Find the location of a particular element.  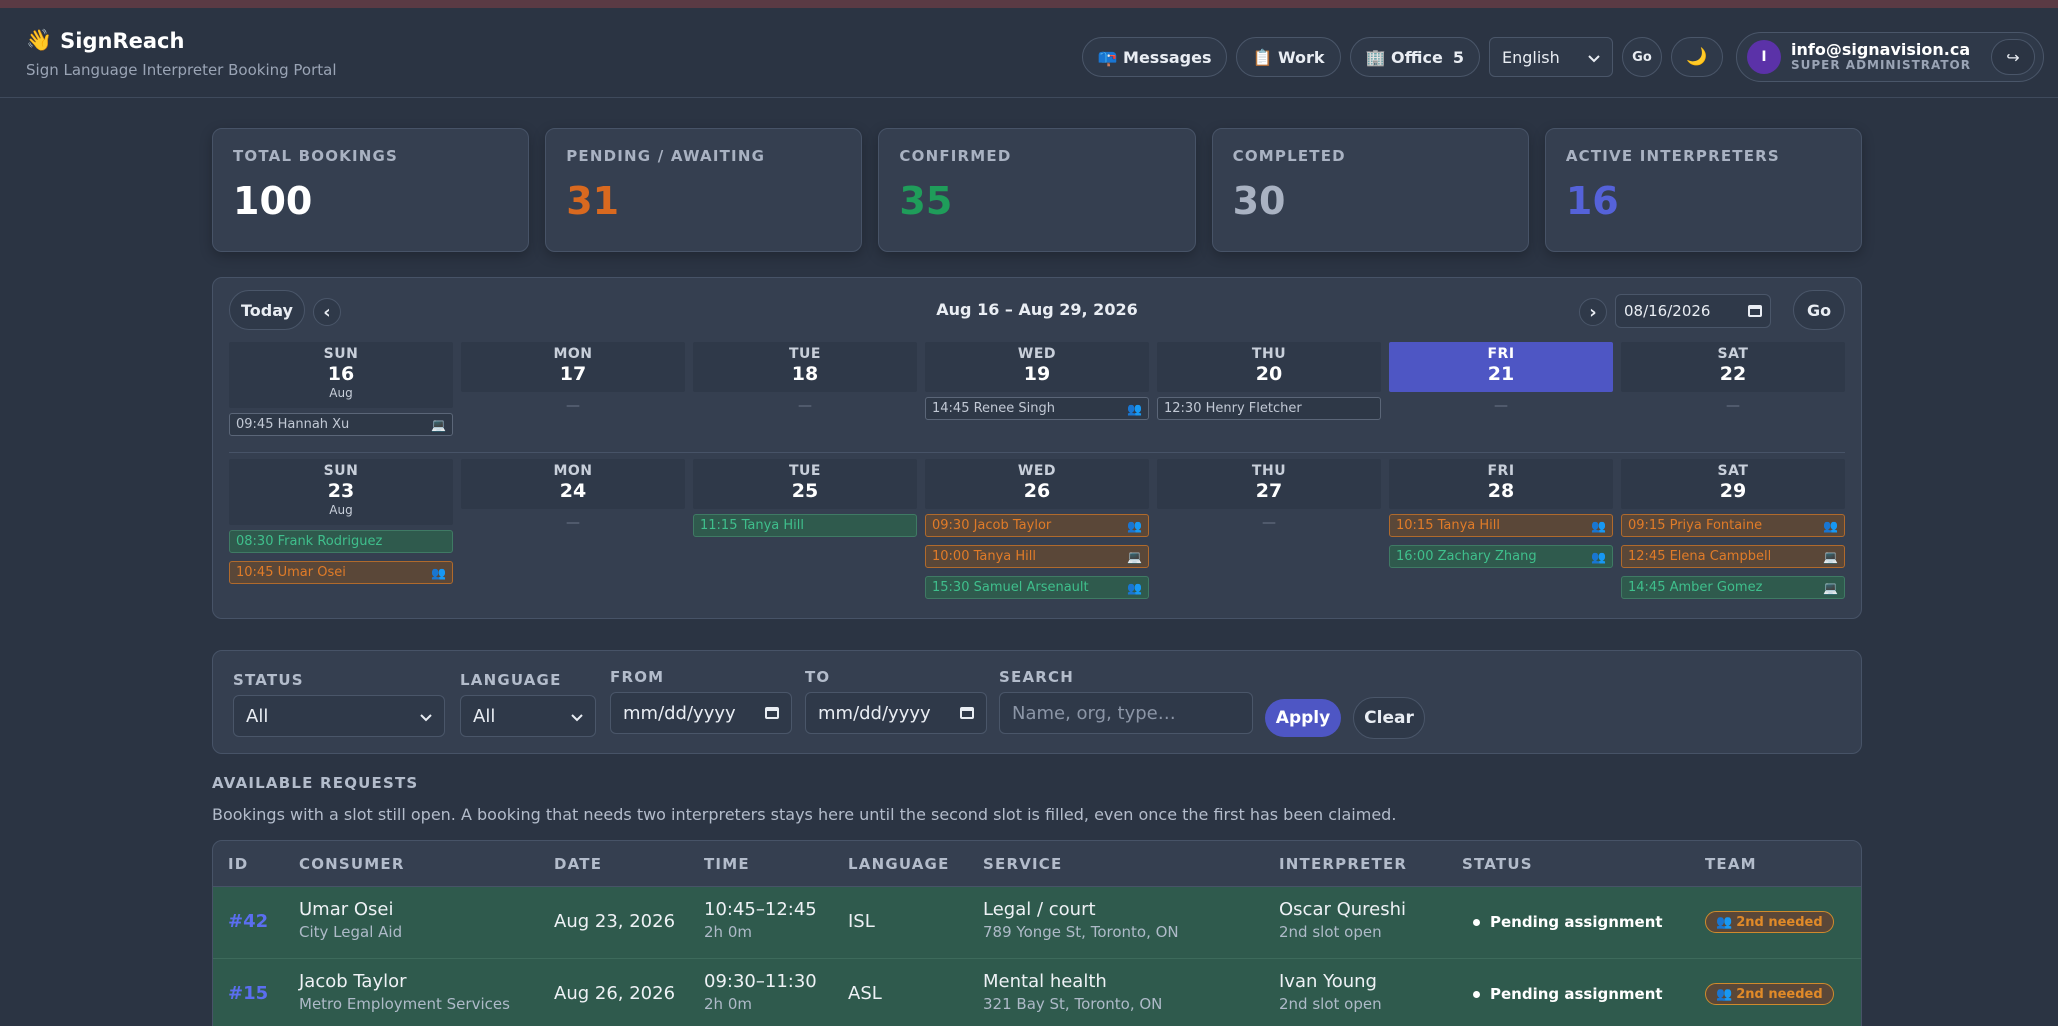

calendar-event: 11:15 Tanya Hill is located at coordinates (805, 525).